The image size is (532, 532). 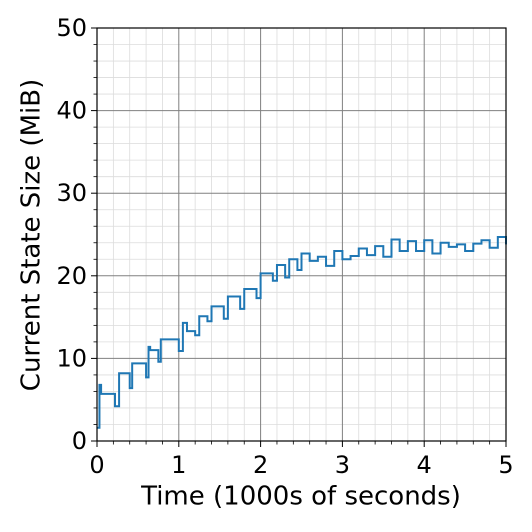 I want to click on y-tick-label: 10, so click(x=71, y=358).